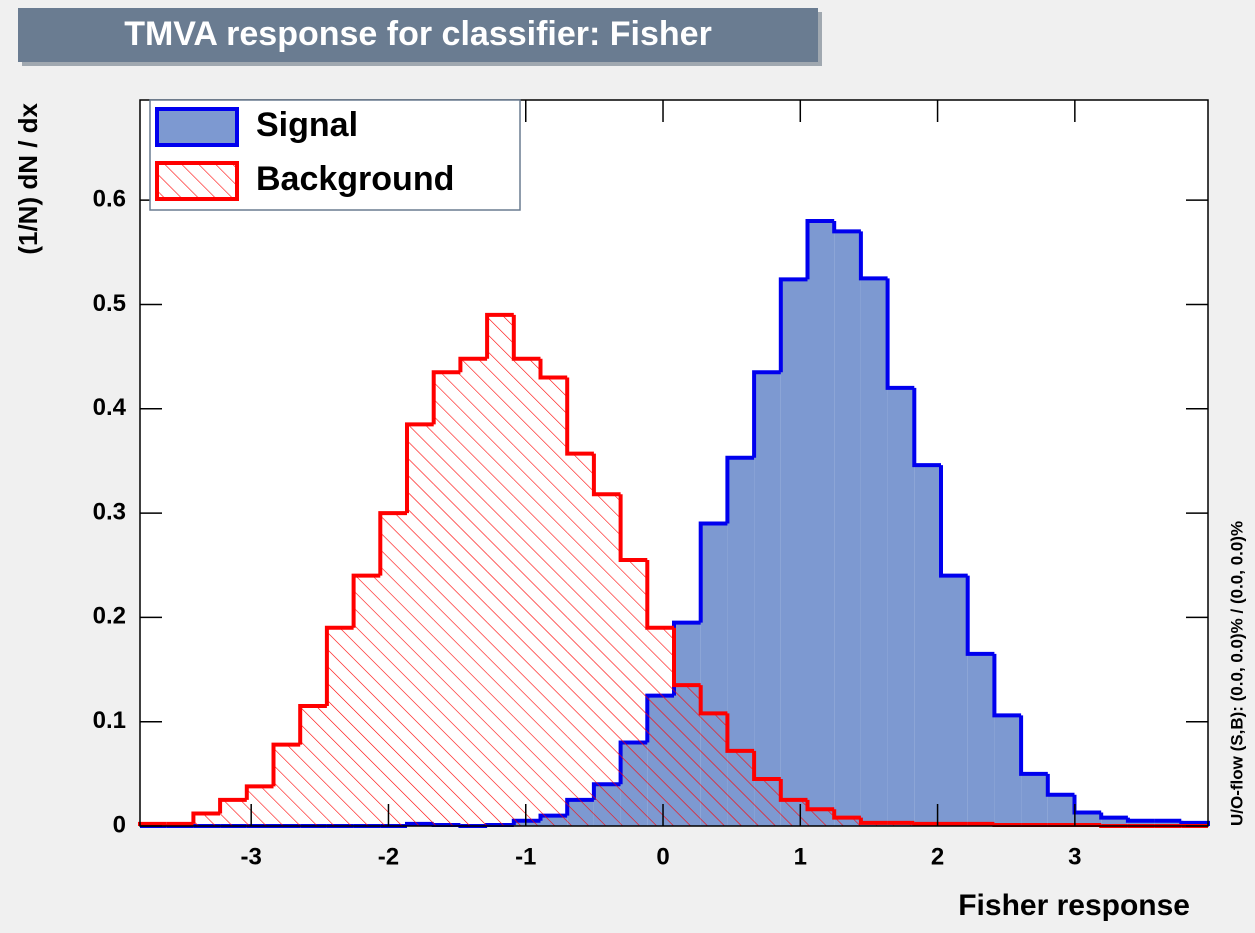  What do you see at coordinates (109, 303) in the screenshot?
I see `y-tick-label: 0.5` at bounding box center [109, 303].